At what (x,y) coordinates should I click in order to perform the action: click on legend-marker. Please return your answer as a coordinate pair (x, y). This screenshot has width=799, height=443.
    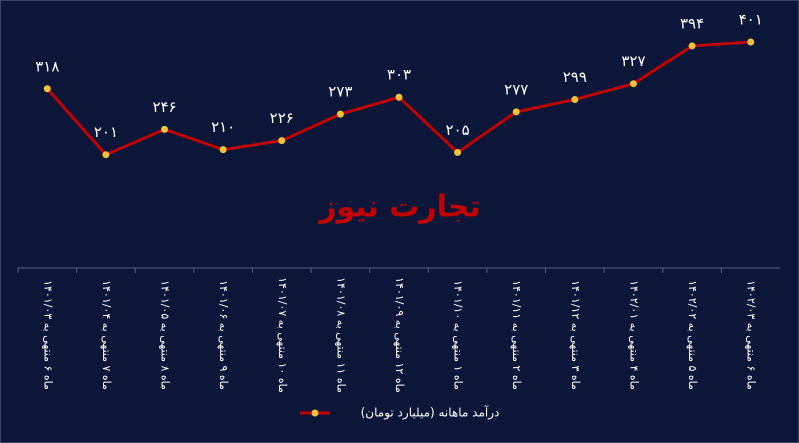
    Looking at the image, I should click on (315, 413).